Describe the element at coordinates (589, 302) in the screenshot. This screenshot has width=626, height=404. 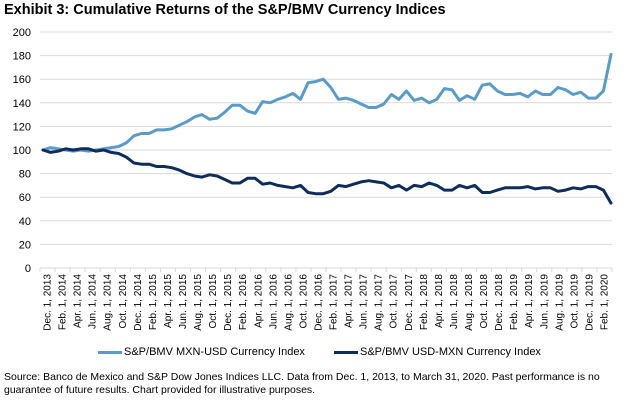
I see `x-tick-label: Dec. 1, 2019` at that location.